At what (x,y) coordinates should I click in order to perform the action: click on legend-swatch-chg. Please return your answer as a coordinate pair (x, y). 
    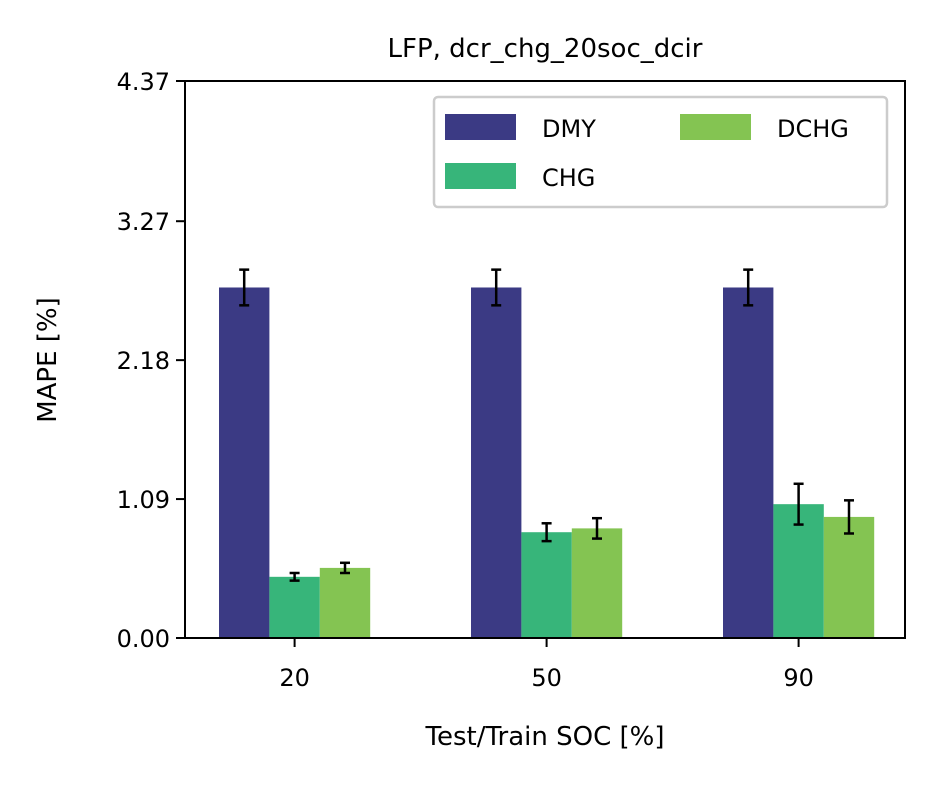
    Looking at the image, I should click on (480, 176).